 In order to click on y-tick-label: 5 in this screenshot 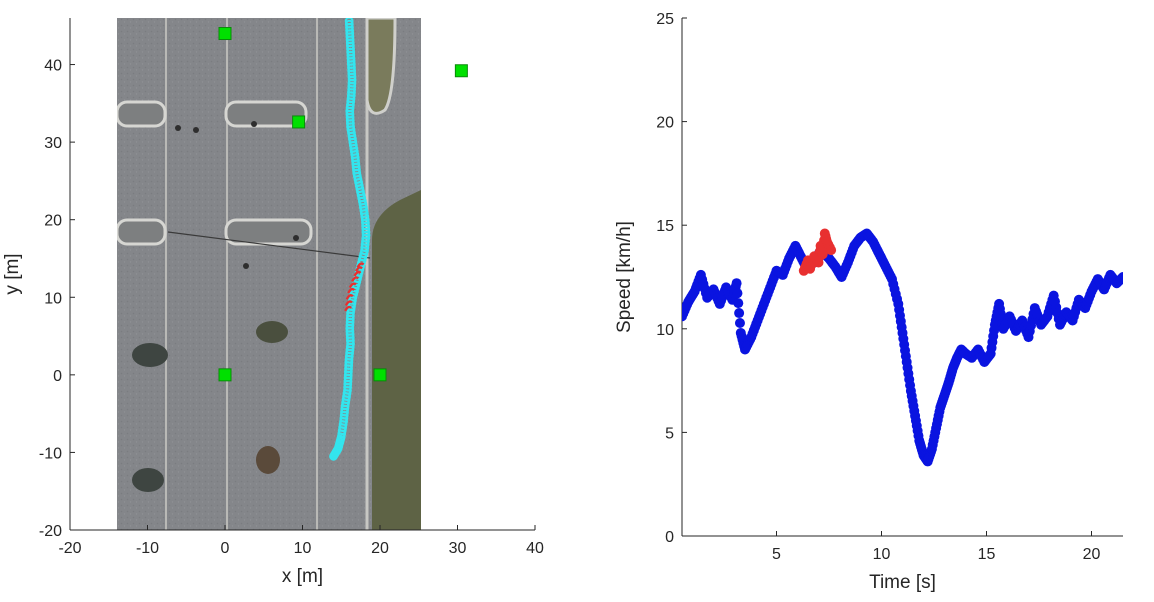, I will do `click(669, 433)`.